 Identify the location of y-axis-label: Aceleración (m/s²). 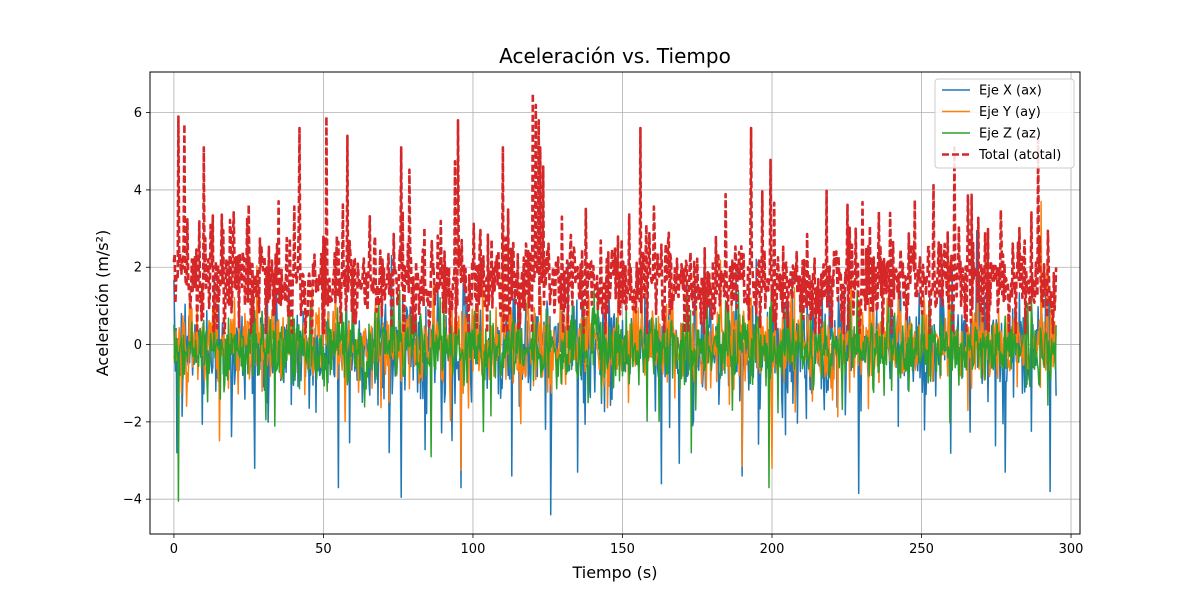
(102, 303).